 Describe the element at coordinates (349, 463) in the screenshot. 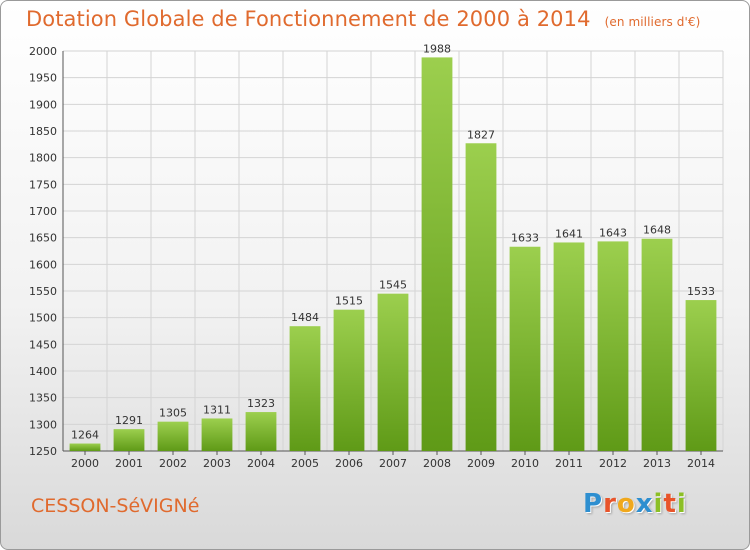

I see `x-tick-label: 2006` at that location.